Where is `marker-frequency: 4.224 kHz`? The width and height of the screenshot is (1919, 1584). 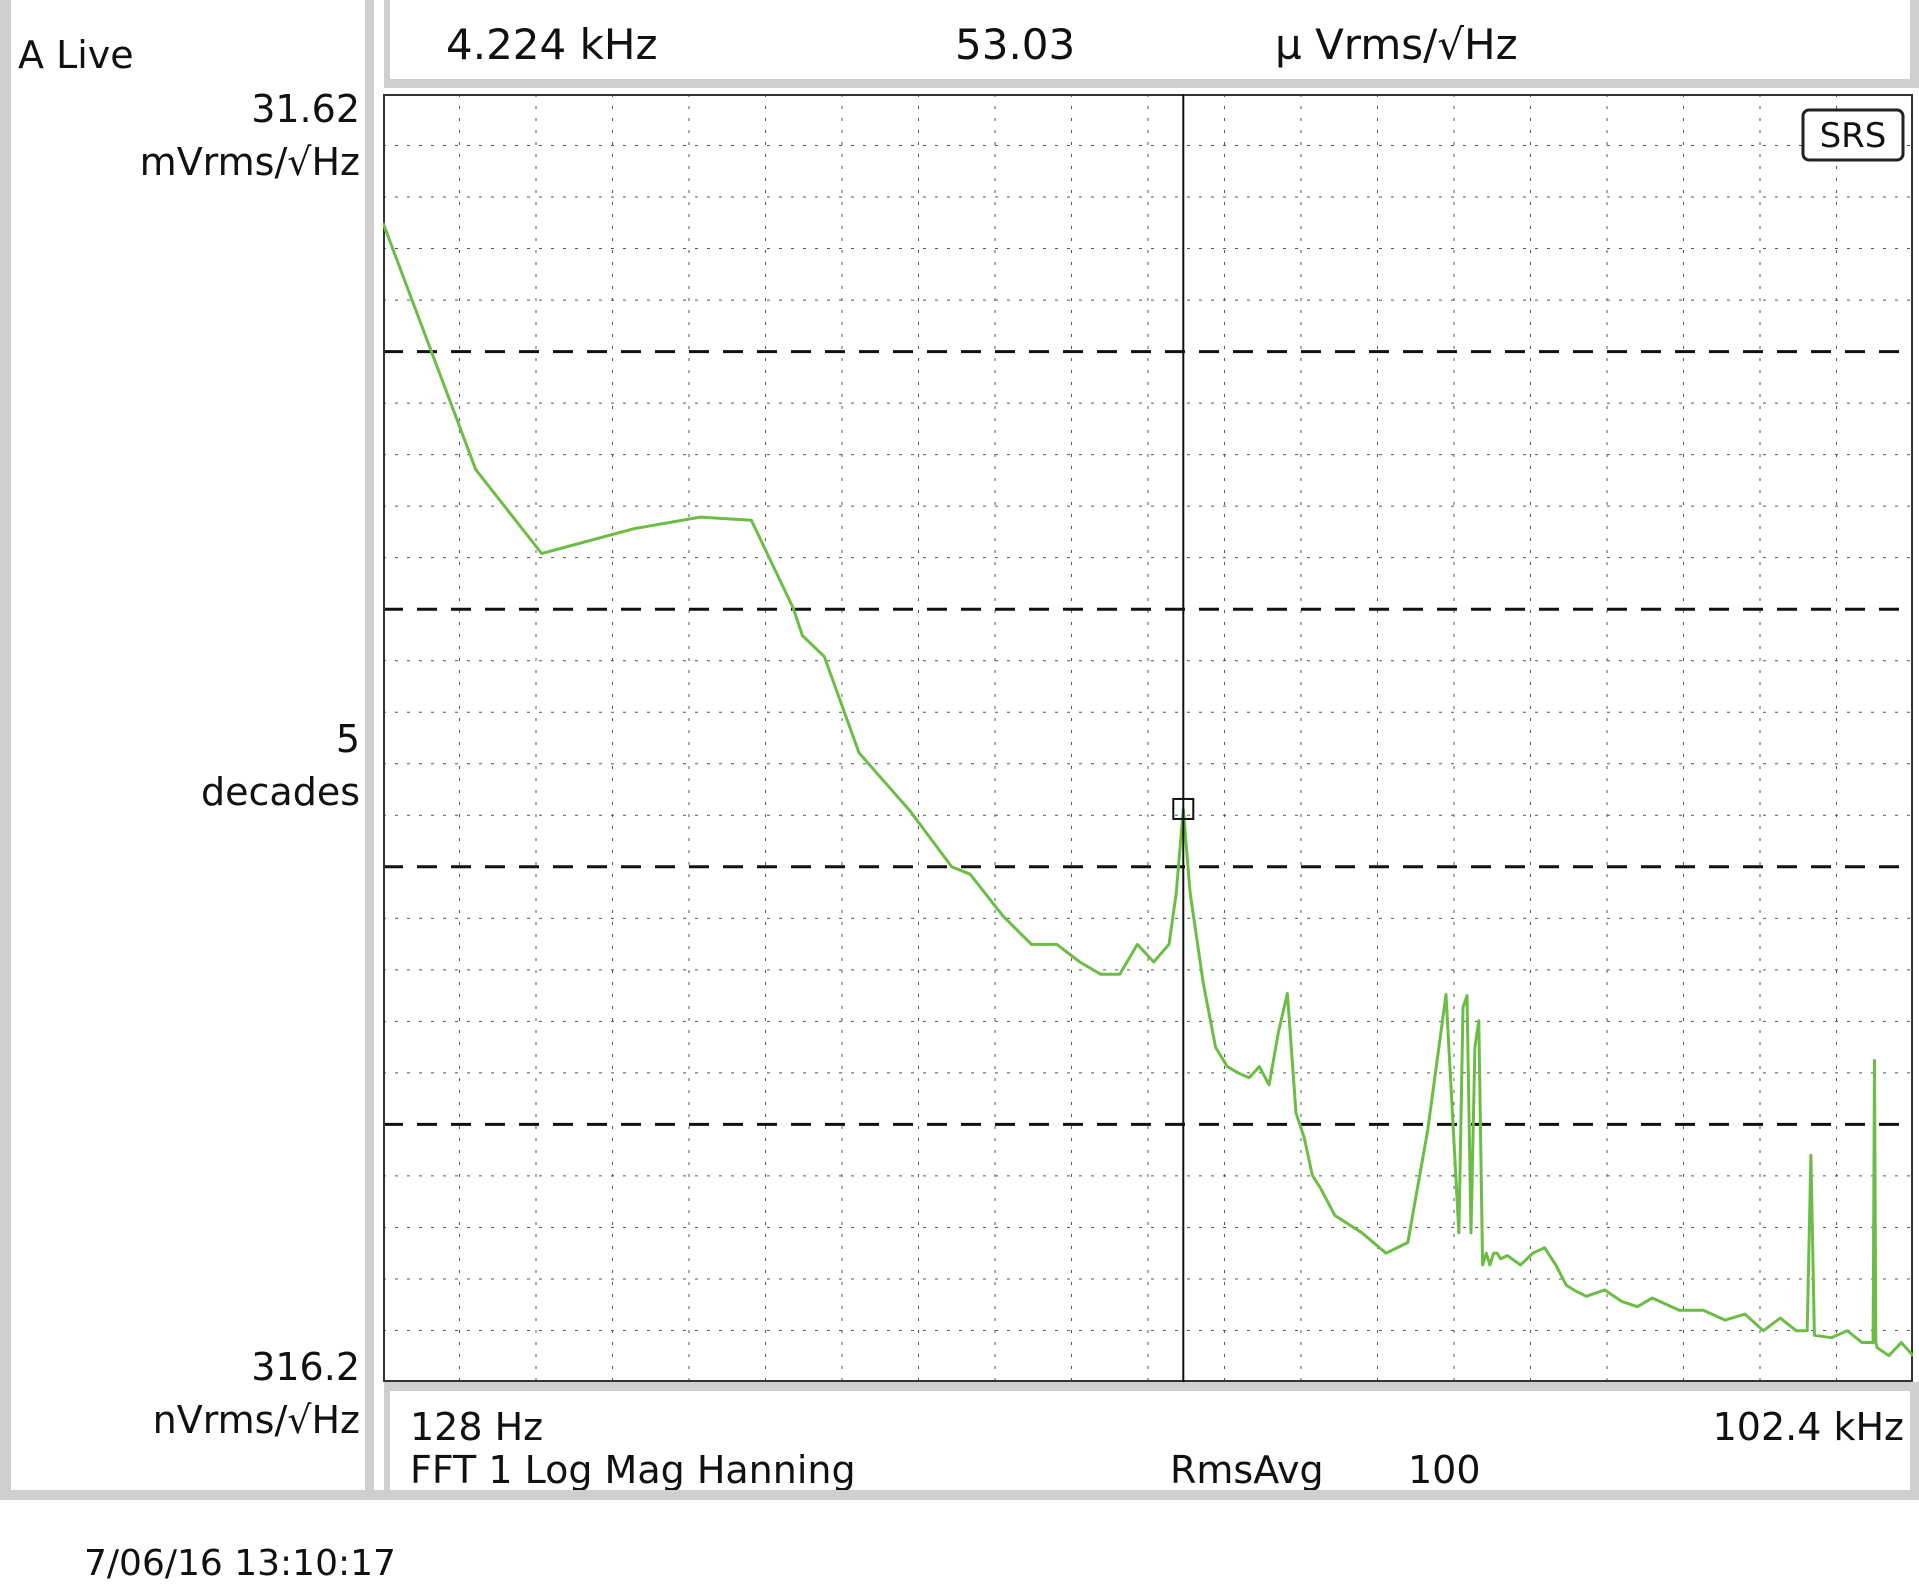
marker-frequency: 4.224 kHz is located at coordinates (552, 44).